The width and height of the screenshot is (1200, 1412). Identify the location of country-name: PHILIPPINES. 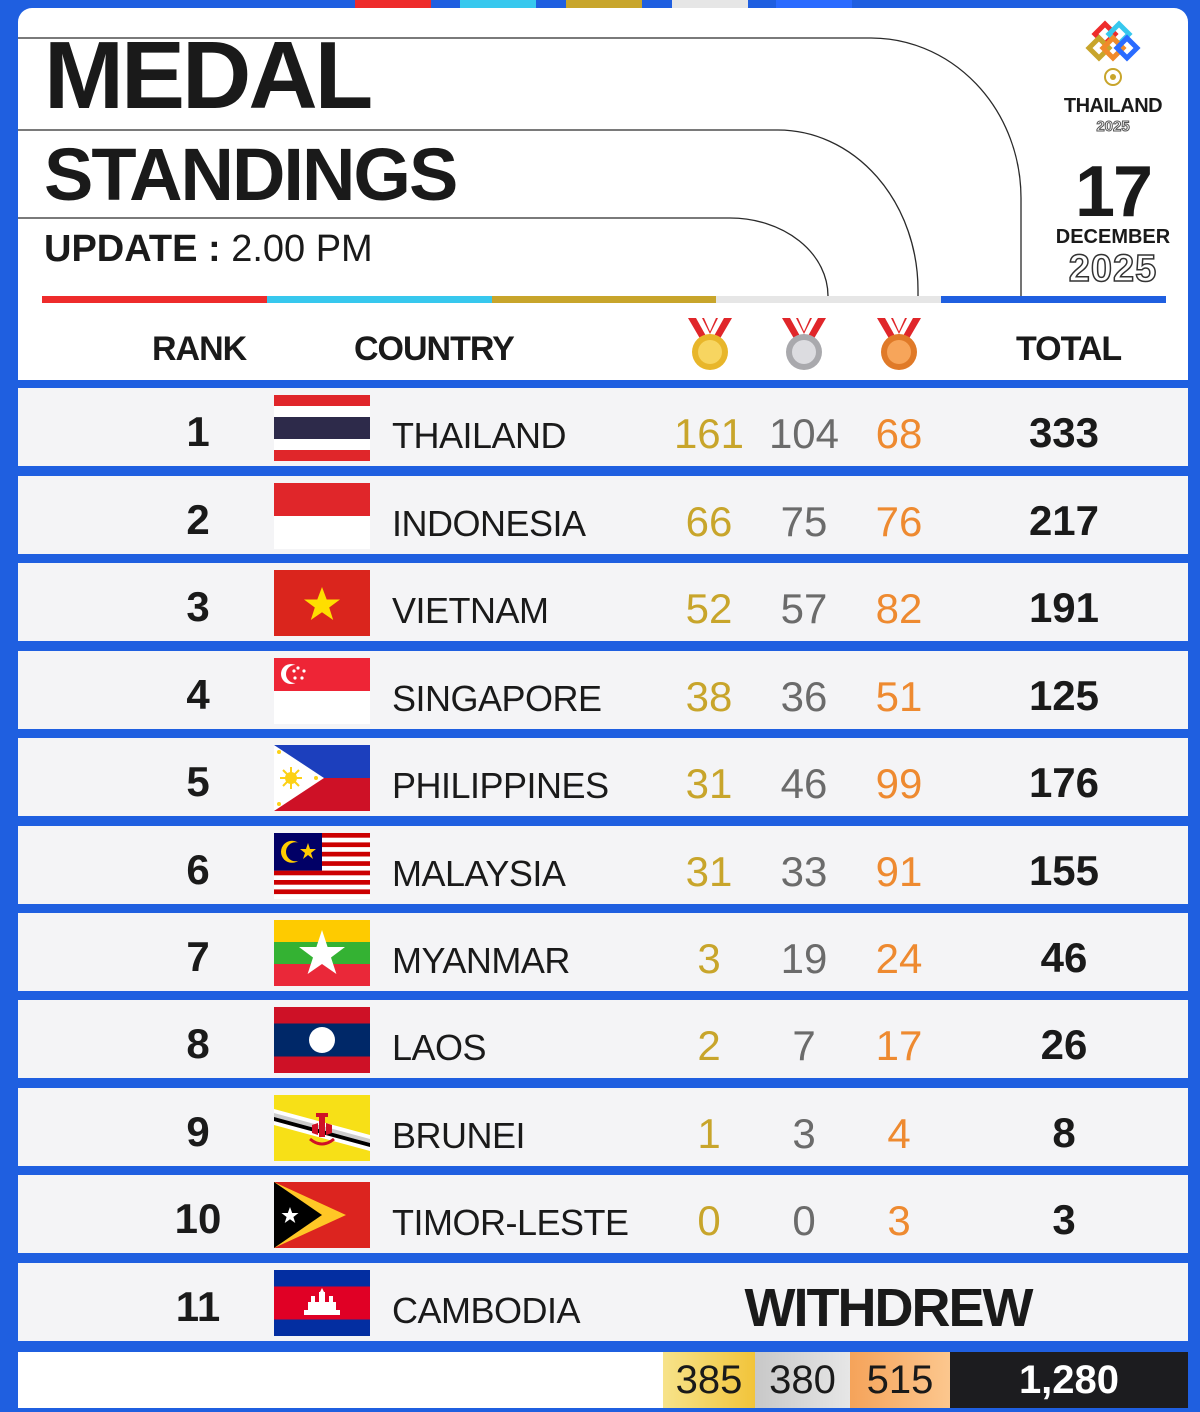
(500, 785).